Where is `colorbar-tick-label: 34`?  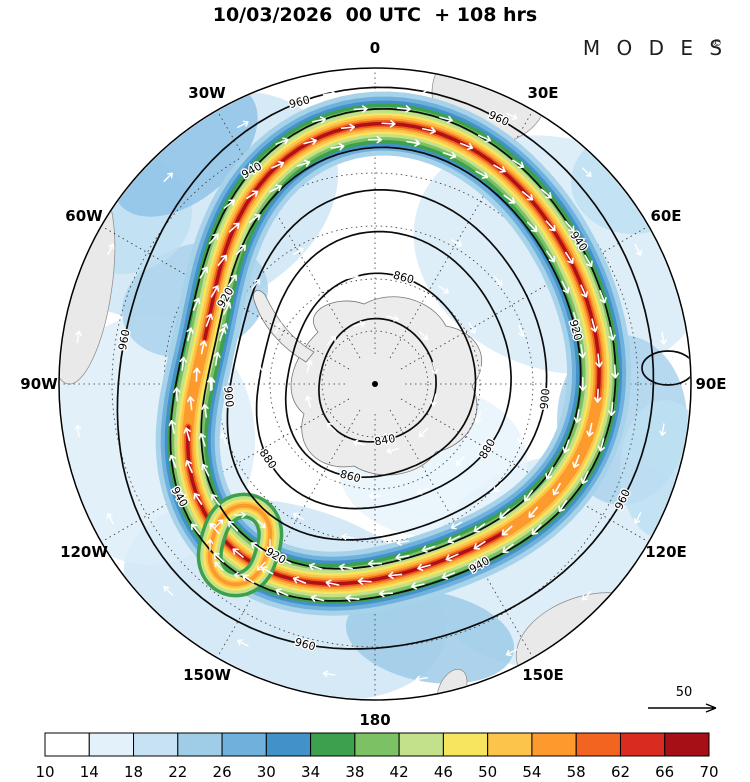
colorbar-tick-label: 34 is located at coordinates (310, 772).